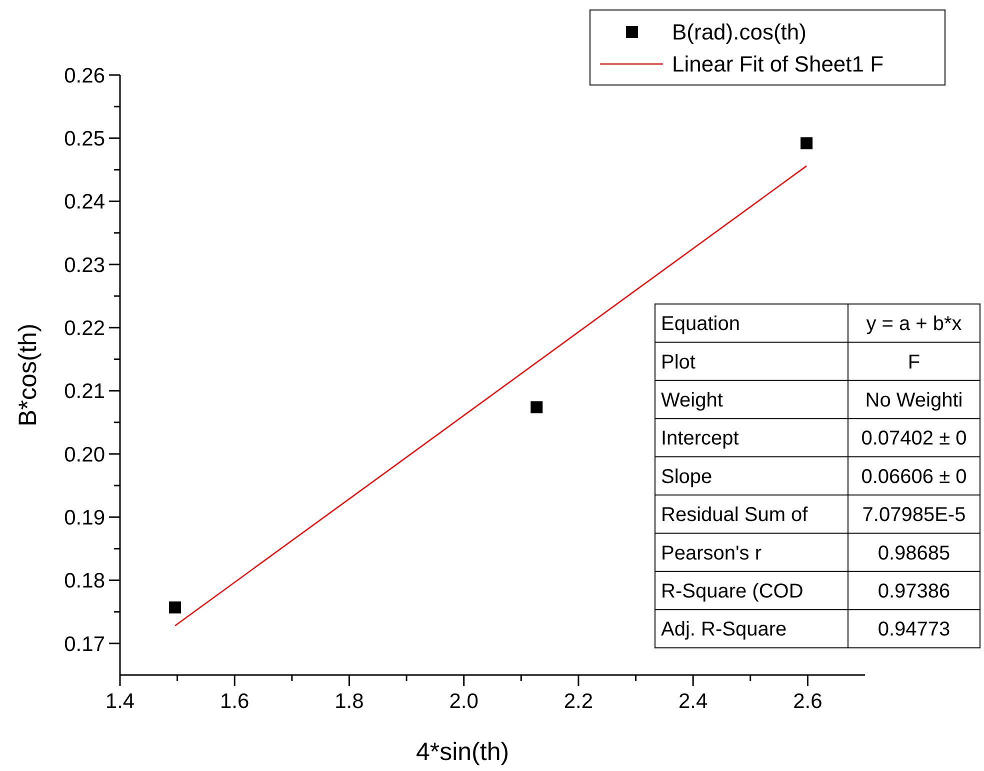 The height and width of the screenshot is (771, 984). Describe the element at coordinates (711, 553) in the screenshot. I see `annotation: Pearson's r` at that location.